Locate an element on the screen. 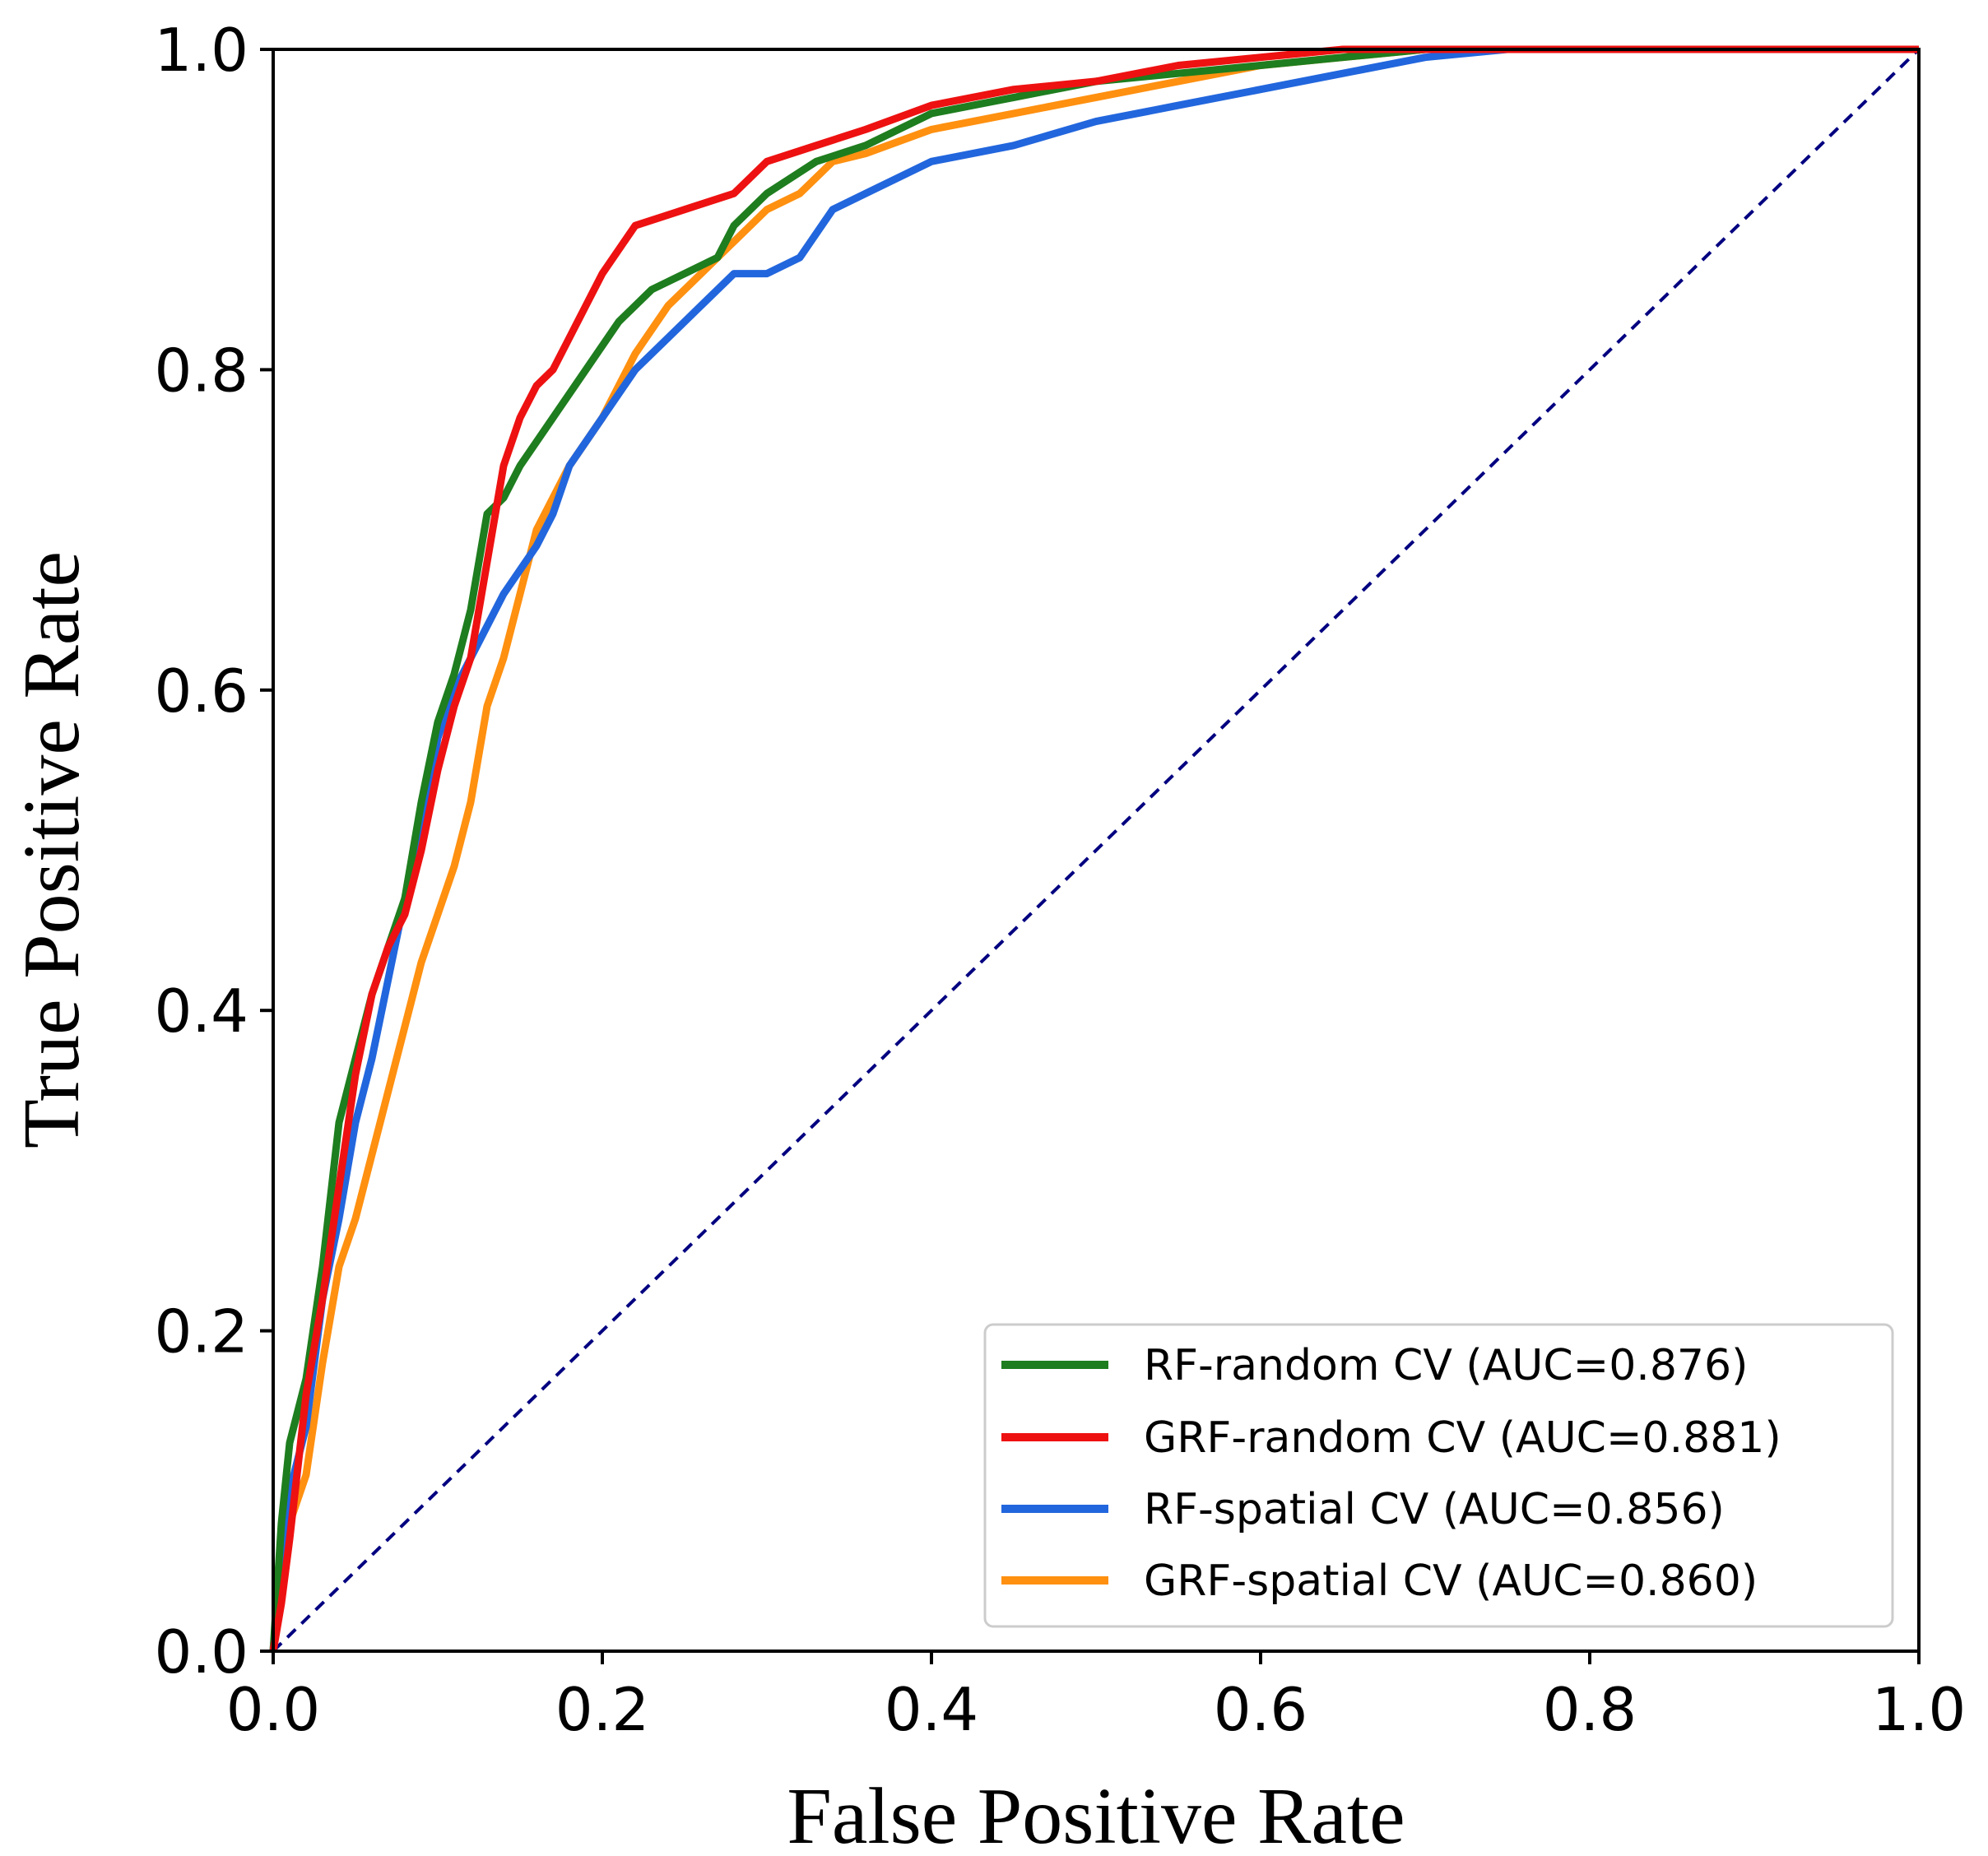 The height and width of the screenshot is (1856, 1988). legend-label-rf-random: RF-random CV (AUC=0.876) is located at coordinates (1446, 1365).